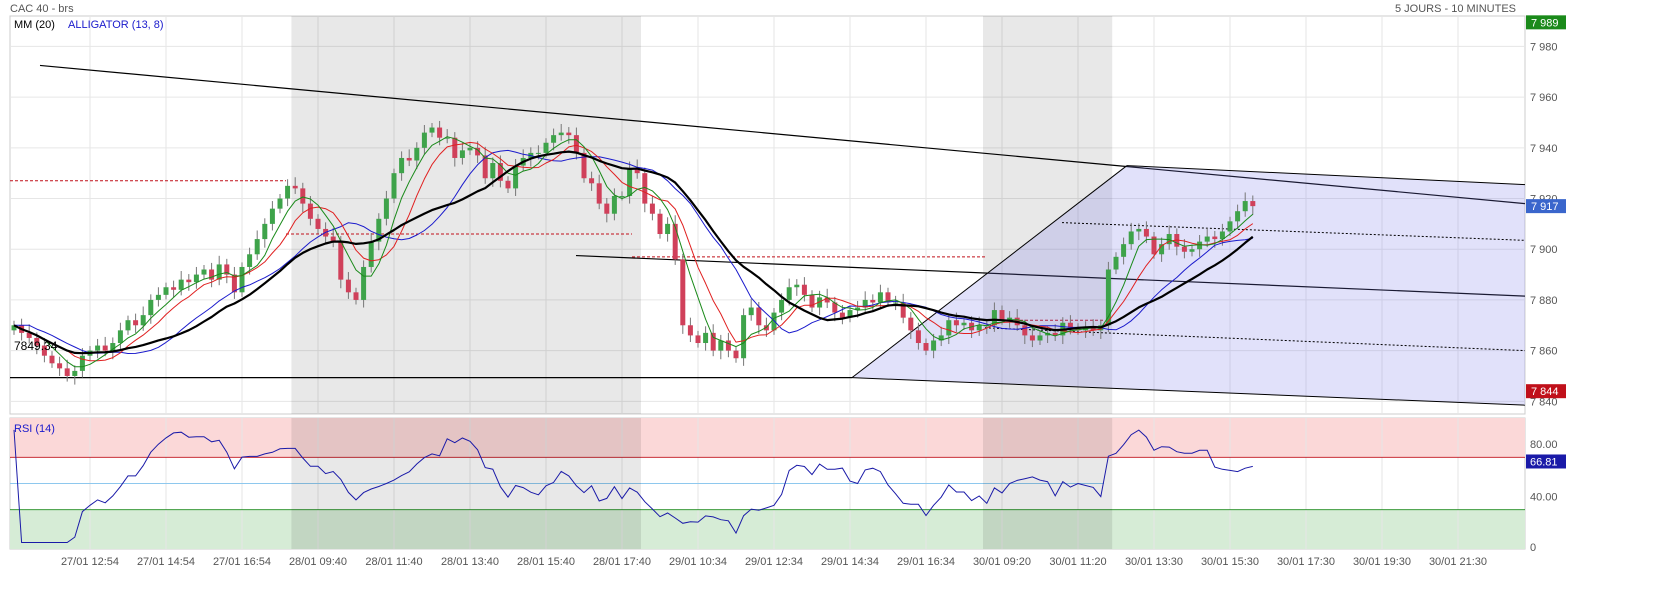 The image size is (1653, 606). Describe the element at coordinates (1154, 562) in the screenshot. I see `x-tick-label: 30/01 13:30` at that location.